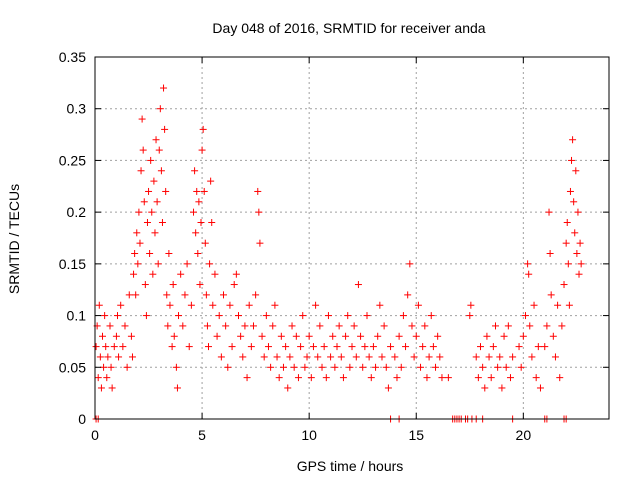 Image resolution: width=640 pixels, height=480 pixels. Describe the element at coordinates (416, 435) in the screenshot. I see `x-tick-label: 15` at that location.